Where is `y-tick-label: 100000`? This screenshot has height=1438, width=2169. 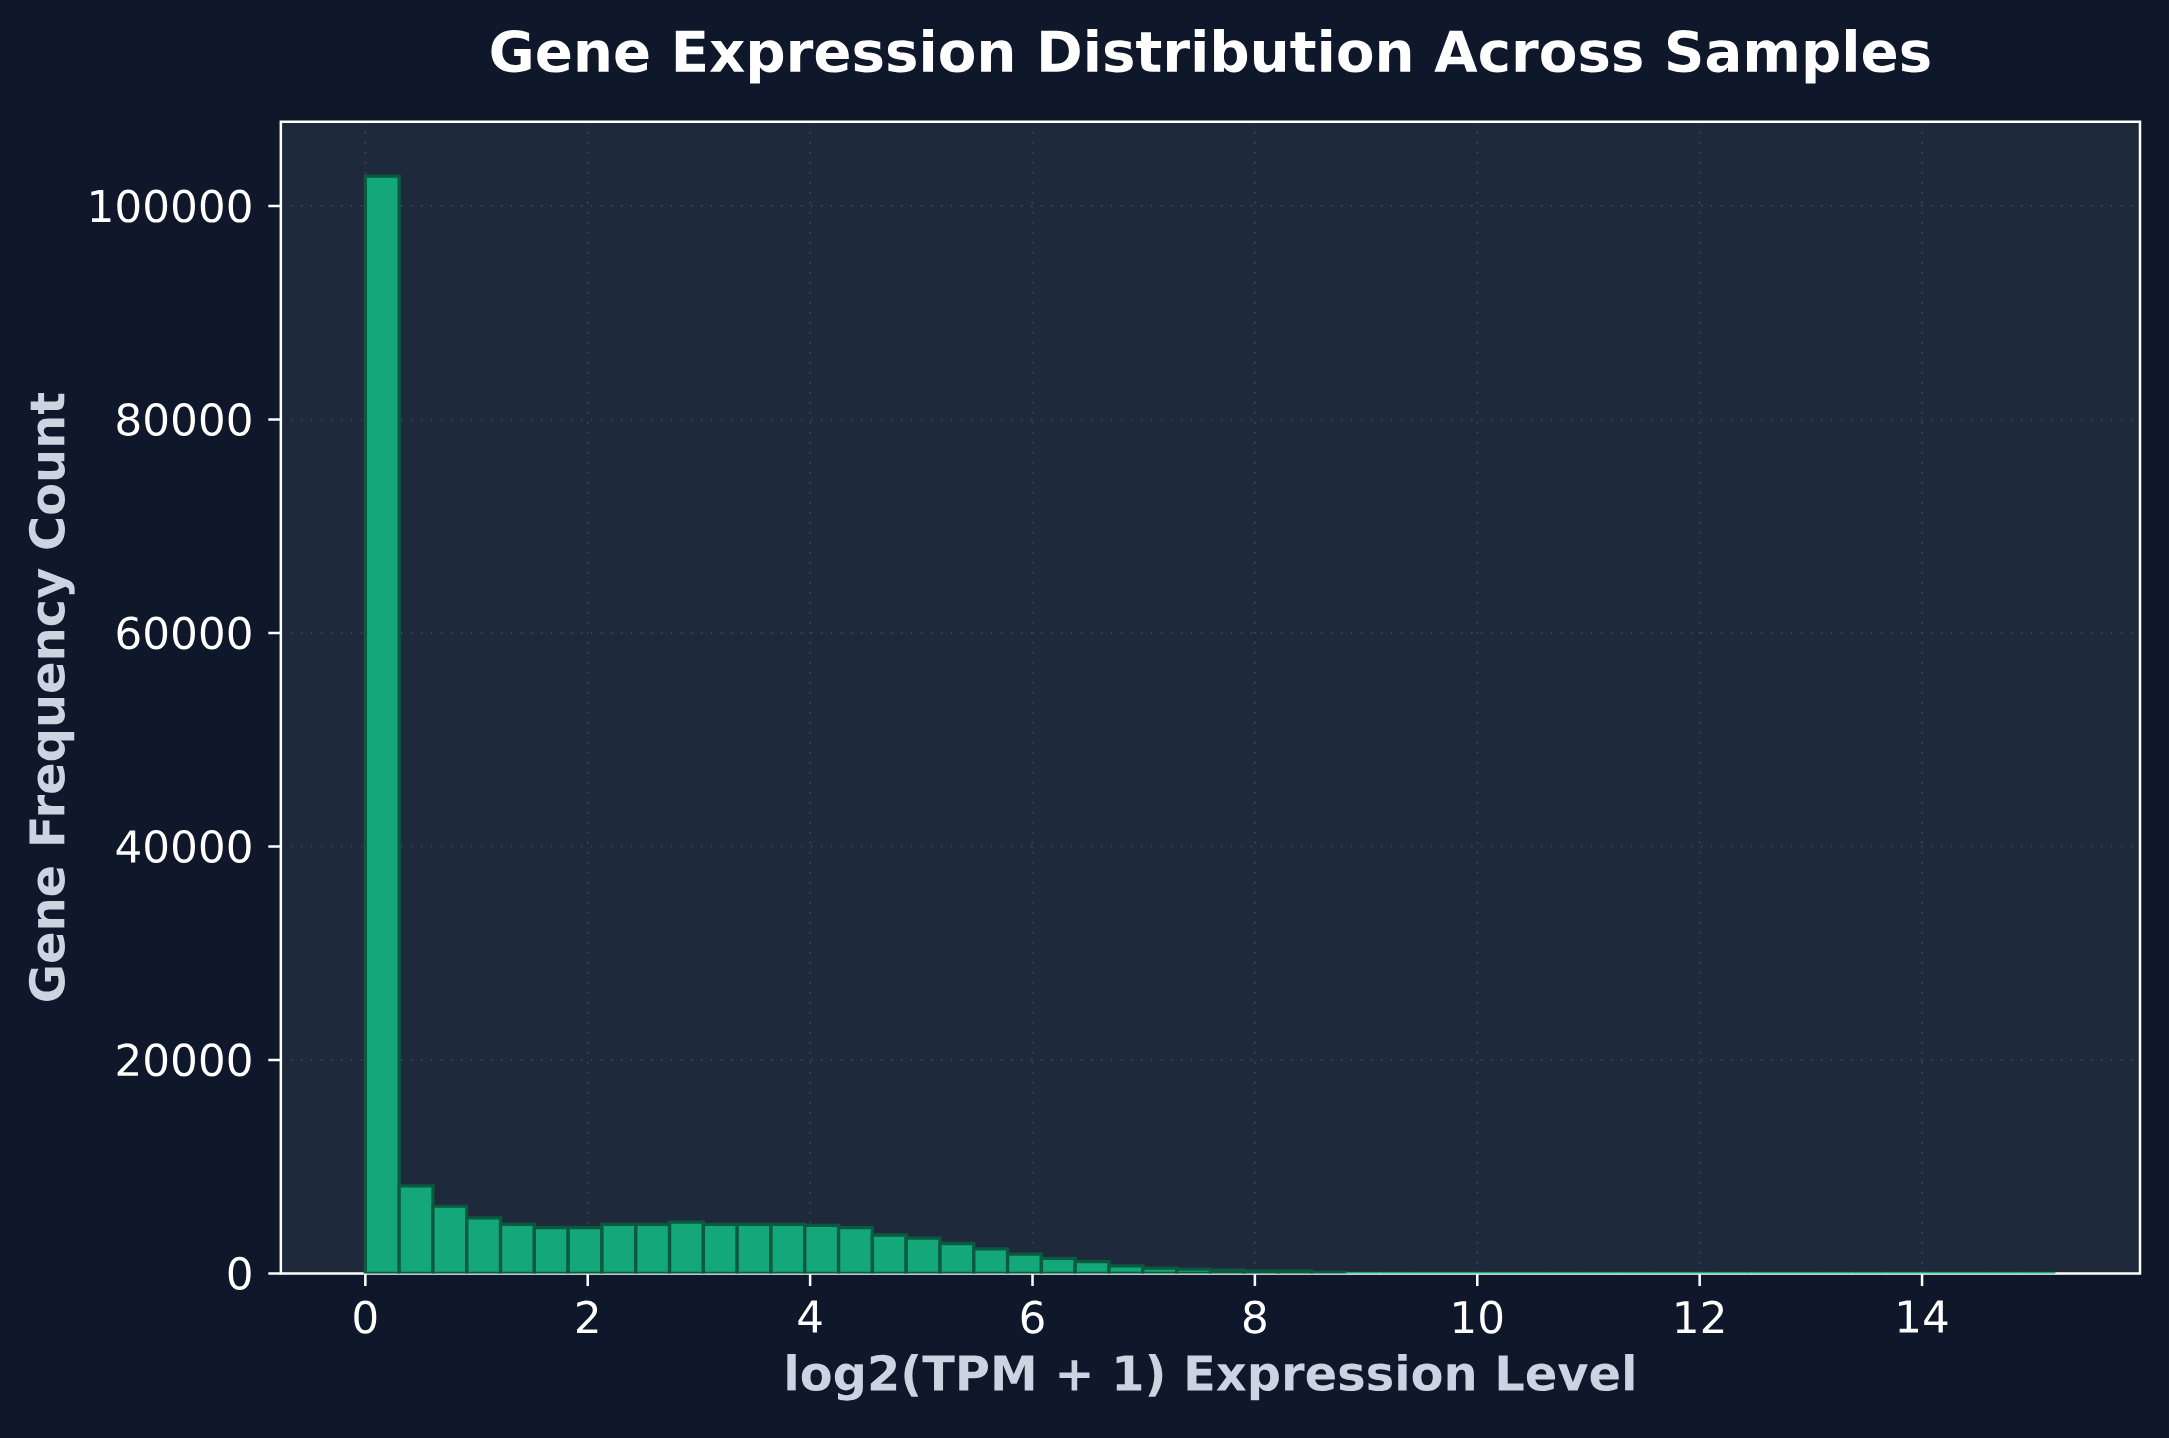
y-tick-label: 100000 is located at coordinates (171, 206).